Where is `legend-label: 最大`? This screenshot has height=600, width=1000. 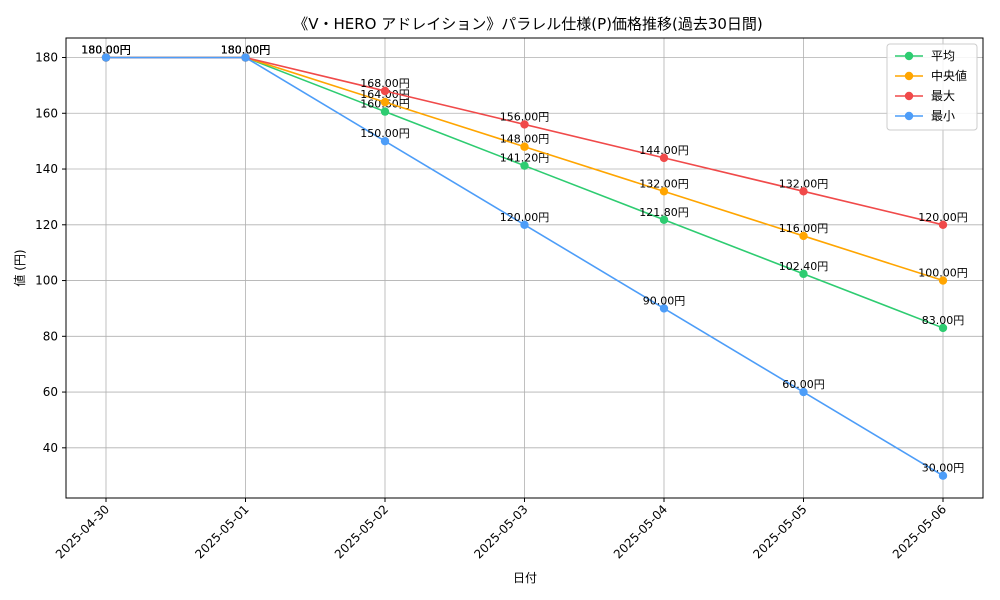 legend-label: 最大 is located at coordinates (943, 96).